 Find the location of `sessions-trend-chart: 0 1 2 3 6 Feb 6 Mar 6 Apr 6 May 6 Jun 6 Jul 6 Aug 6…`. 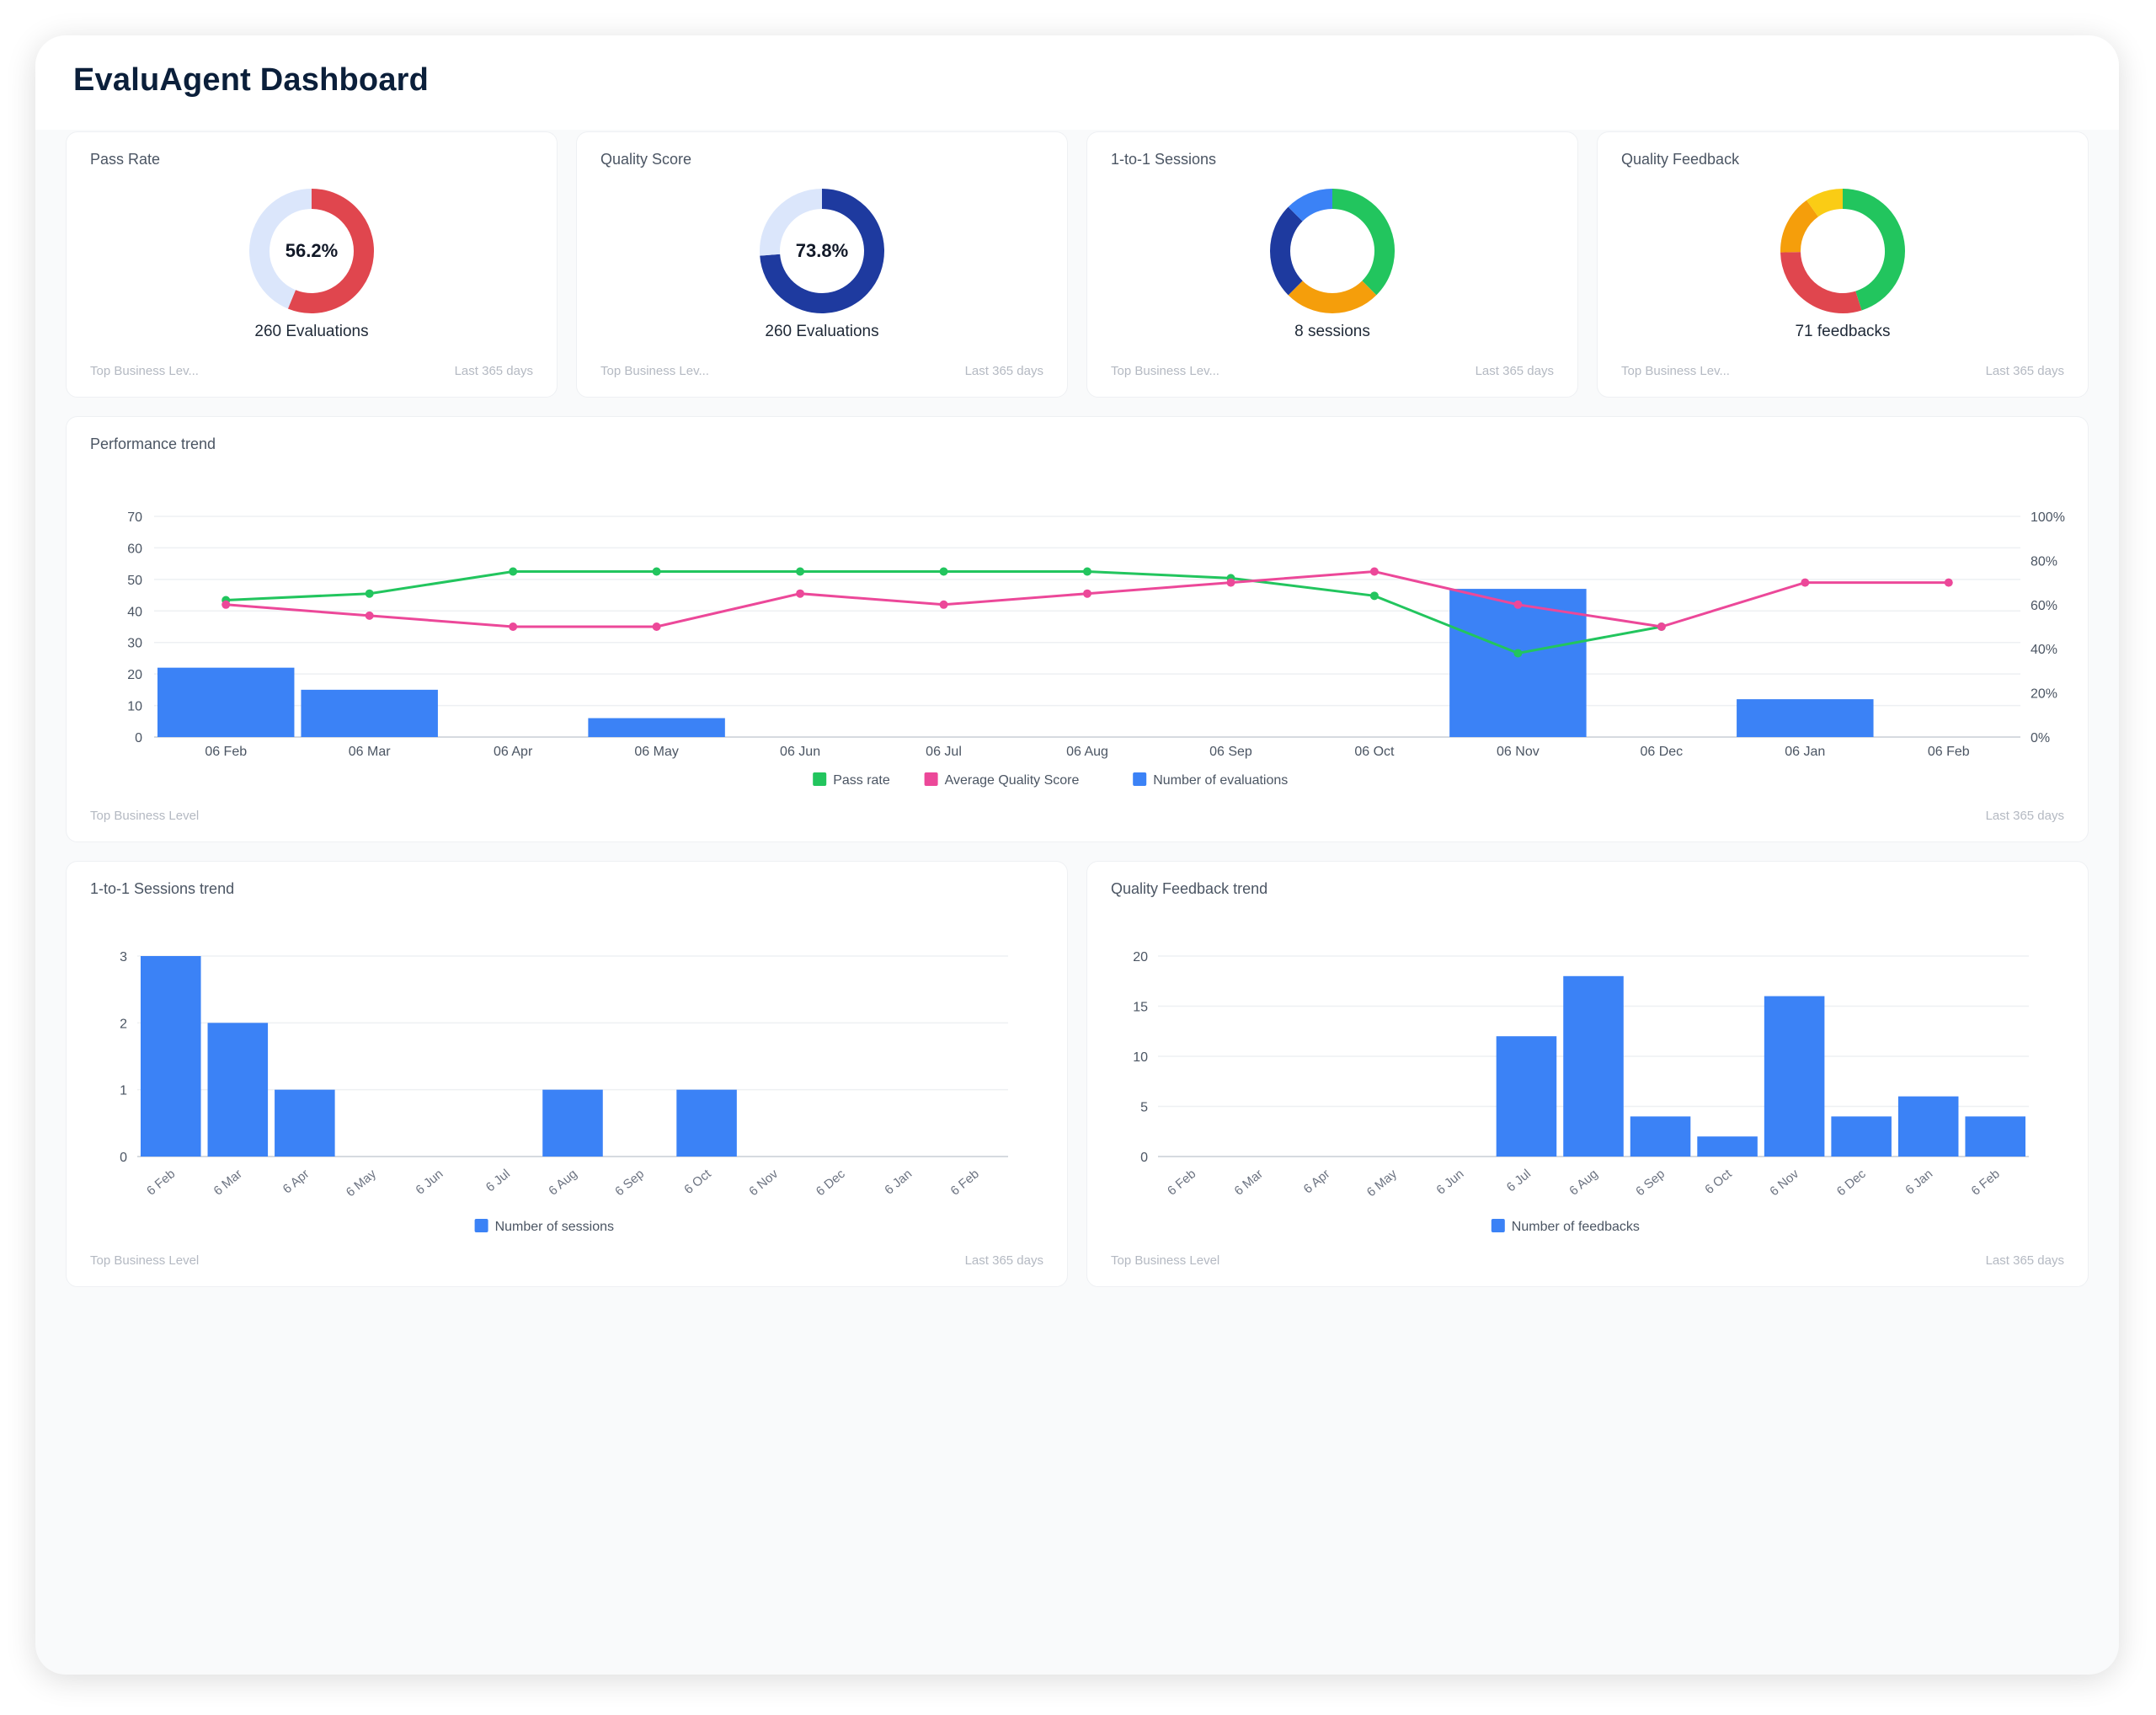

sessions-trend-chart: 0 1 2 3 6 Feb 6 Mar 6 Apr 6 May 6 Jun 6 Jul 6 Aug 6… is located at coordinates (564, 1092).